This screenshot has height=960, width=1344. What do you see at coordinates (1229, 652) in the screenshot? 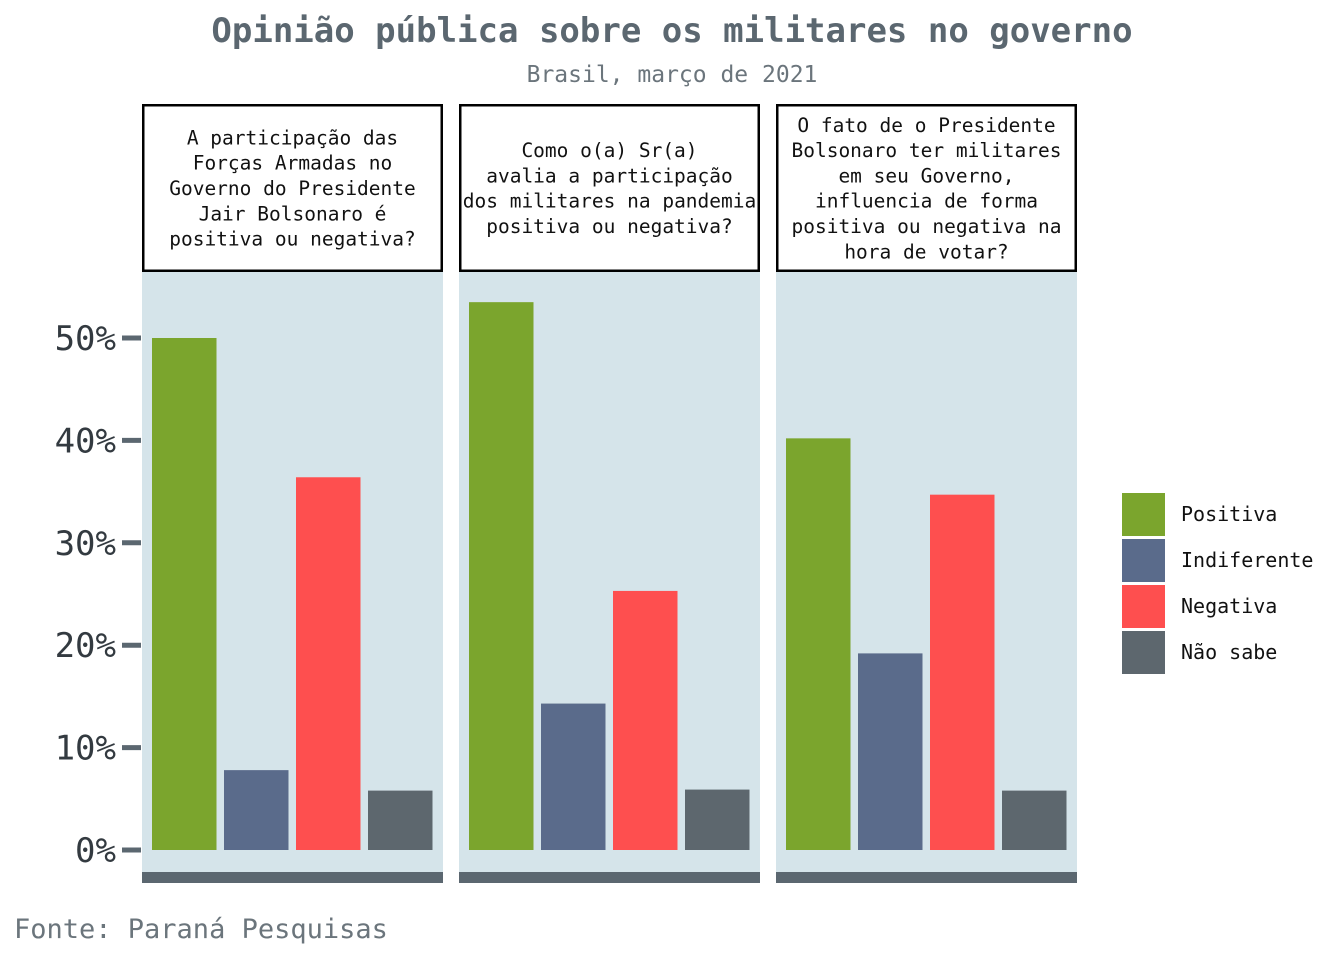
I see `legend-label: Não sabe` at bounding box center [1229, 652].